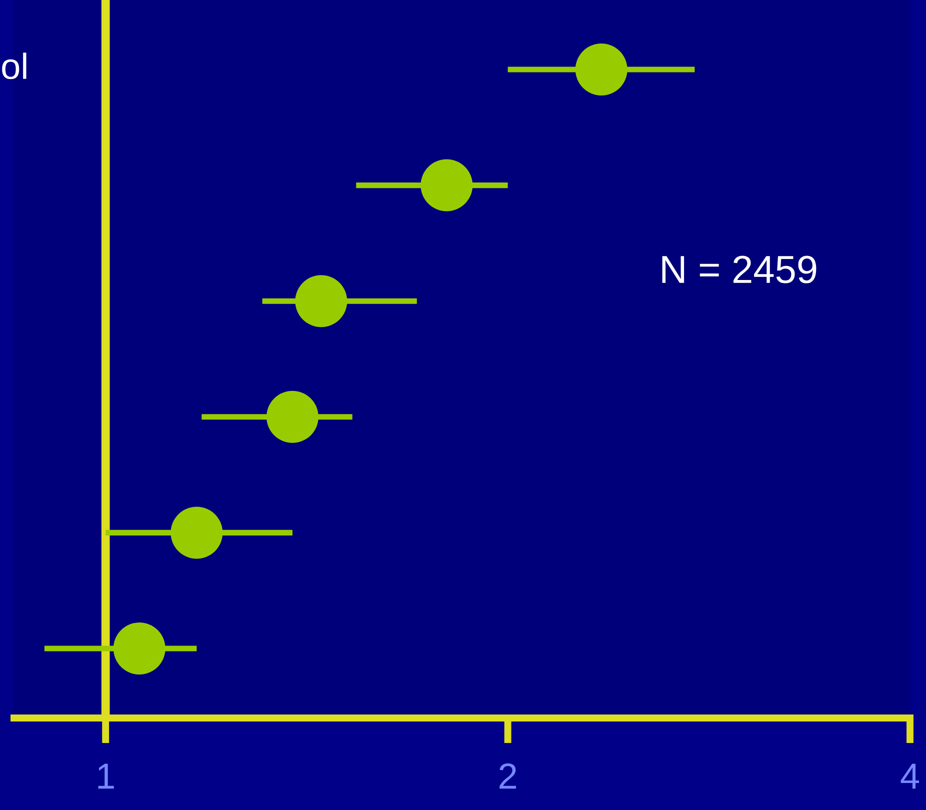 Image resolution: width=926 pixels, height=810 pixels. What do you see at coordinates (508, 776) in the screenshot?
I see `x-tick-label: 2` at bounding box center [508, 776].